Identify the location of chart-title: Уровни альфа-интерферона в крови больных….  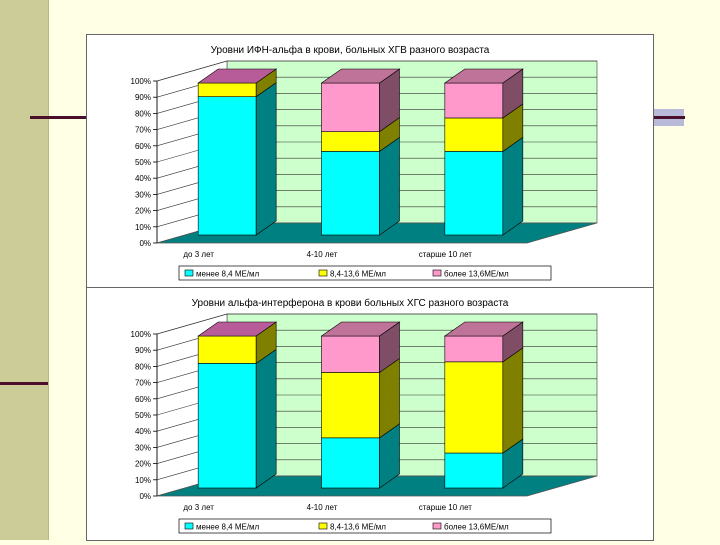
(350, 303).